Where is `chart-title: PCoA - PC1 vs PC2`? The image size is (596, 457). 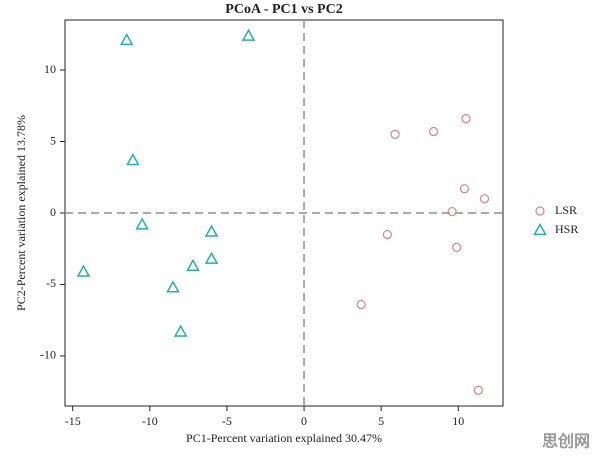 chart-title: PCoA - PC1 vs PC2 is located at coordinates (283, 9).